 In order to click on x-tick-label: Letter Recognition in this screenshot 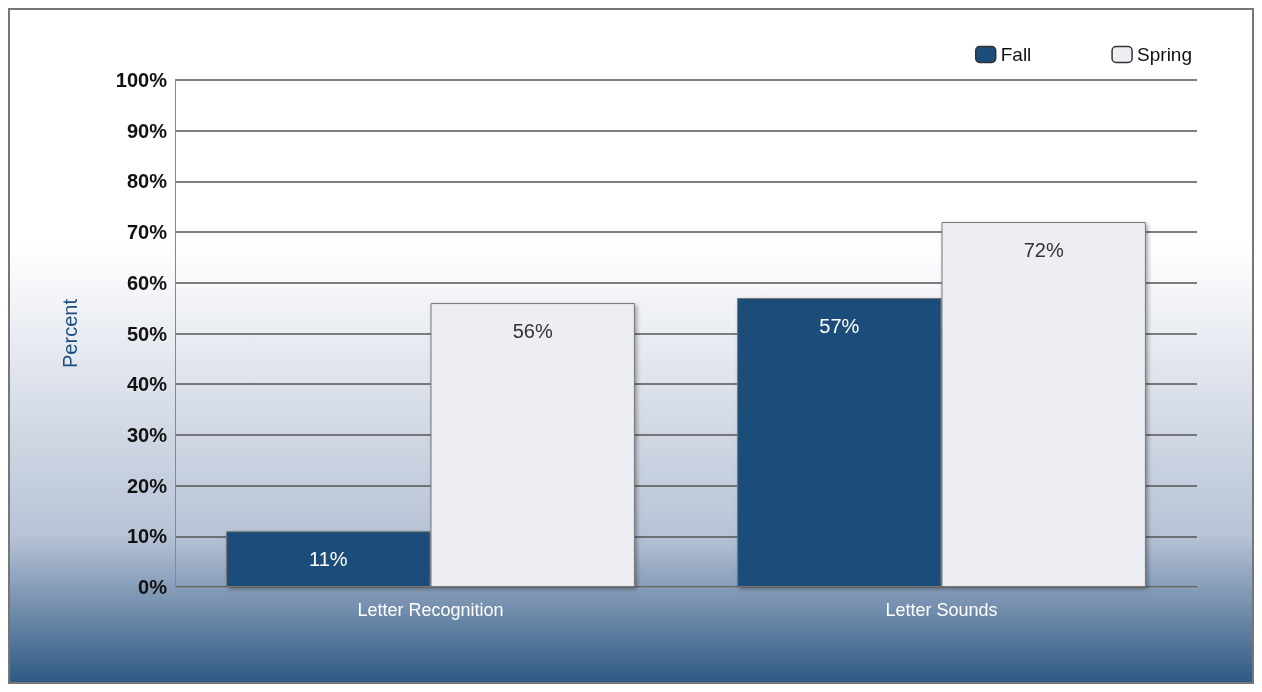, I will do `click(430, 610)`.